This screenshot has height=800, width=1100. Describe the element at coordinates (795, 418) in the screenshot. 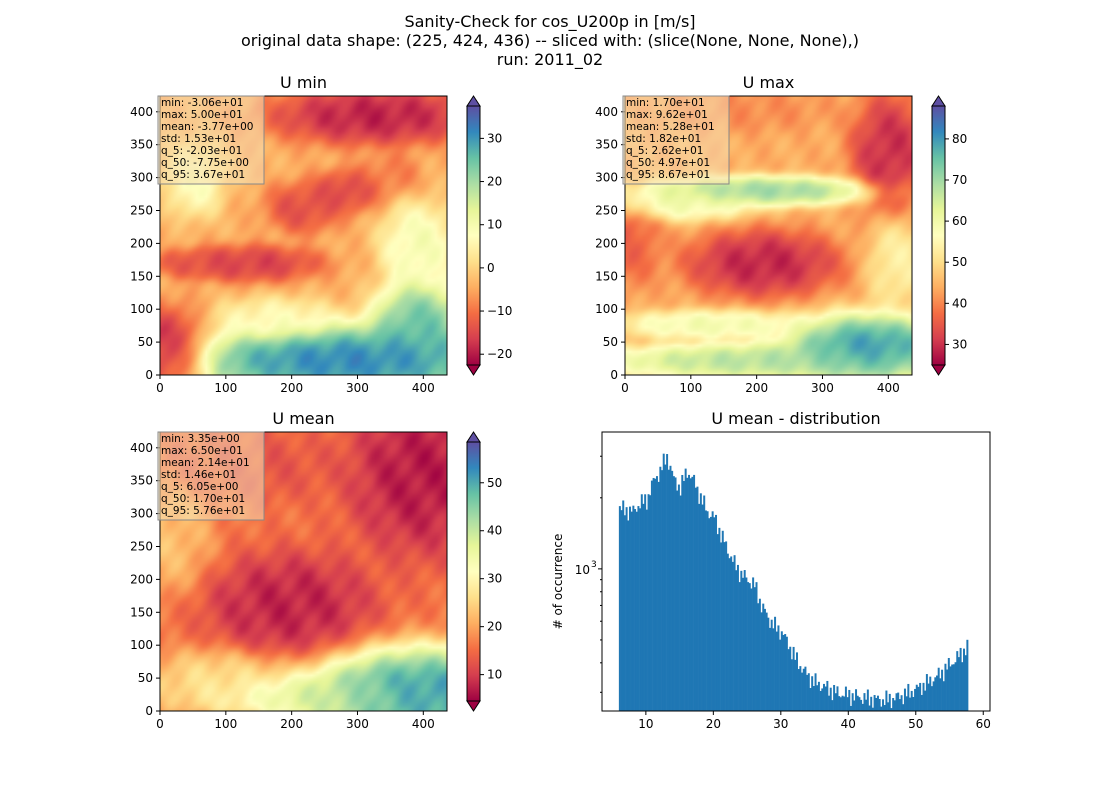

I see `panel-title: U mean - distribution` at that location.